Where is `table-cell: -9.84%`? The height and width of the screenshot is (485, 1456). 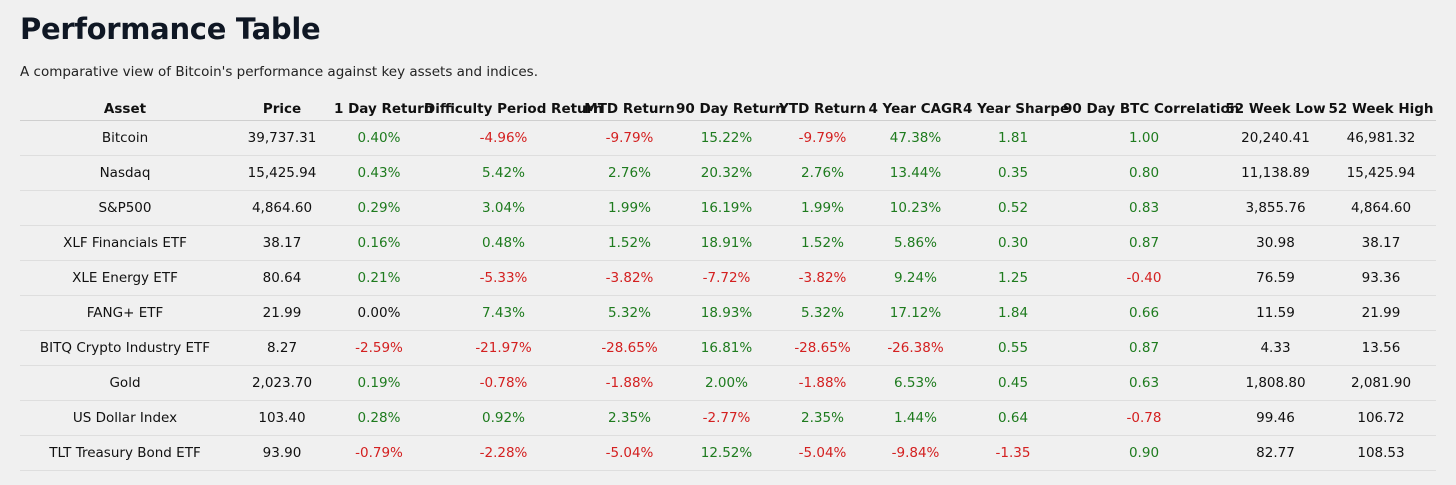 table-cell: -9.84% is located at coordinates (915, 453).